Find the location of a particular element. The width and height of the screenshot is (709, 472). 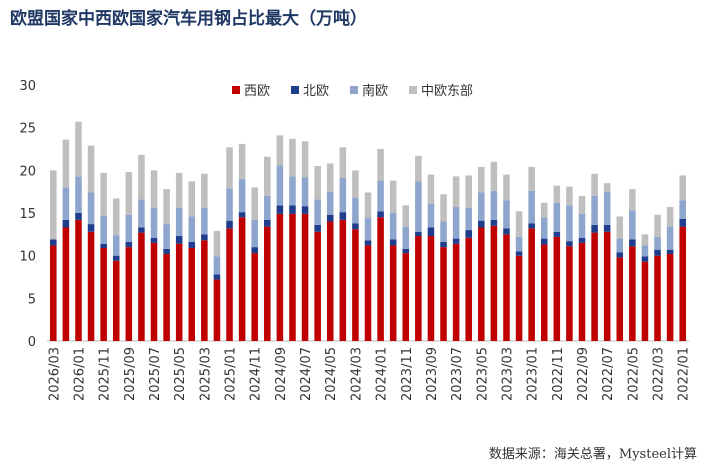

x-tick-label: 2024/11 is located at coordinates (256, 374).